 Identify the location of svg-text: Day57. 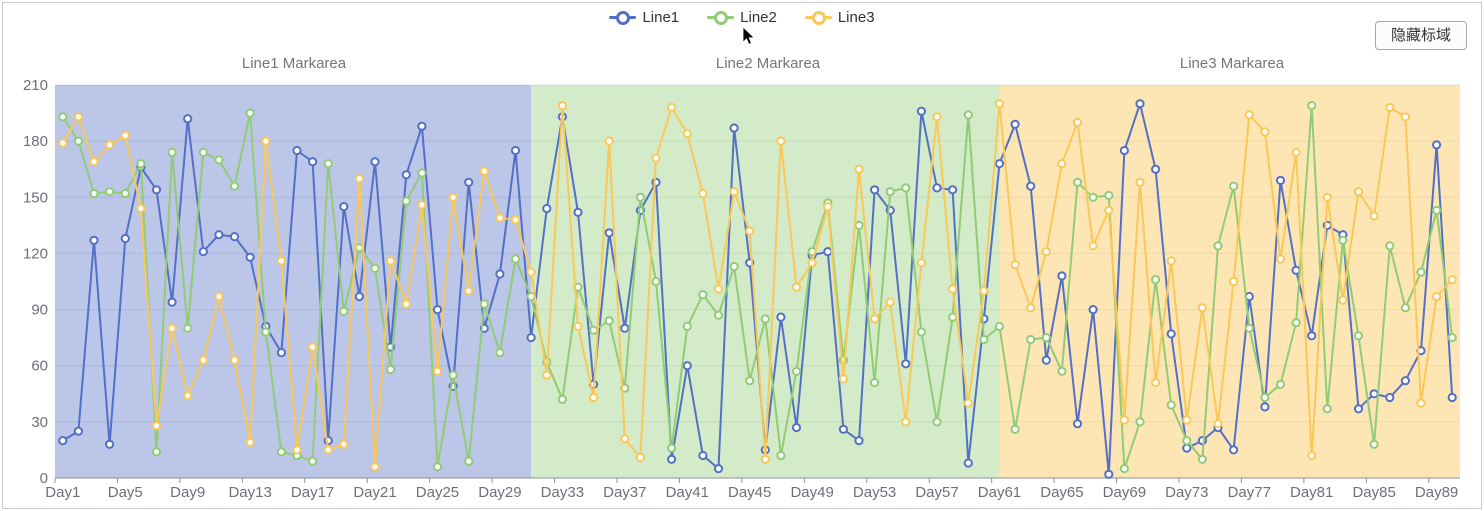
(936, 492).